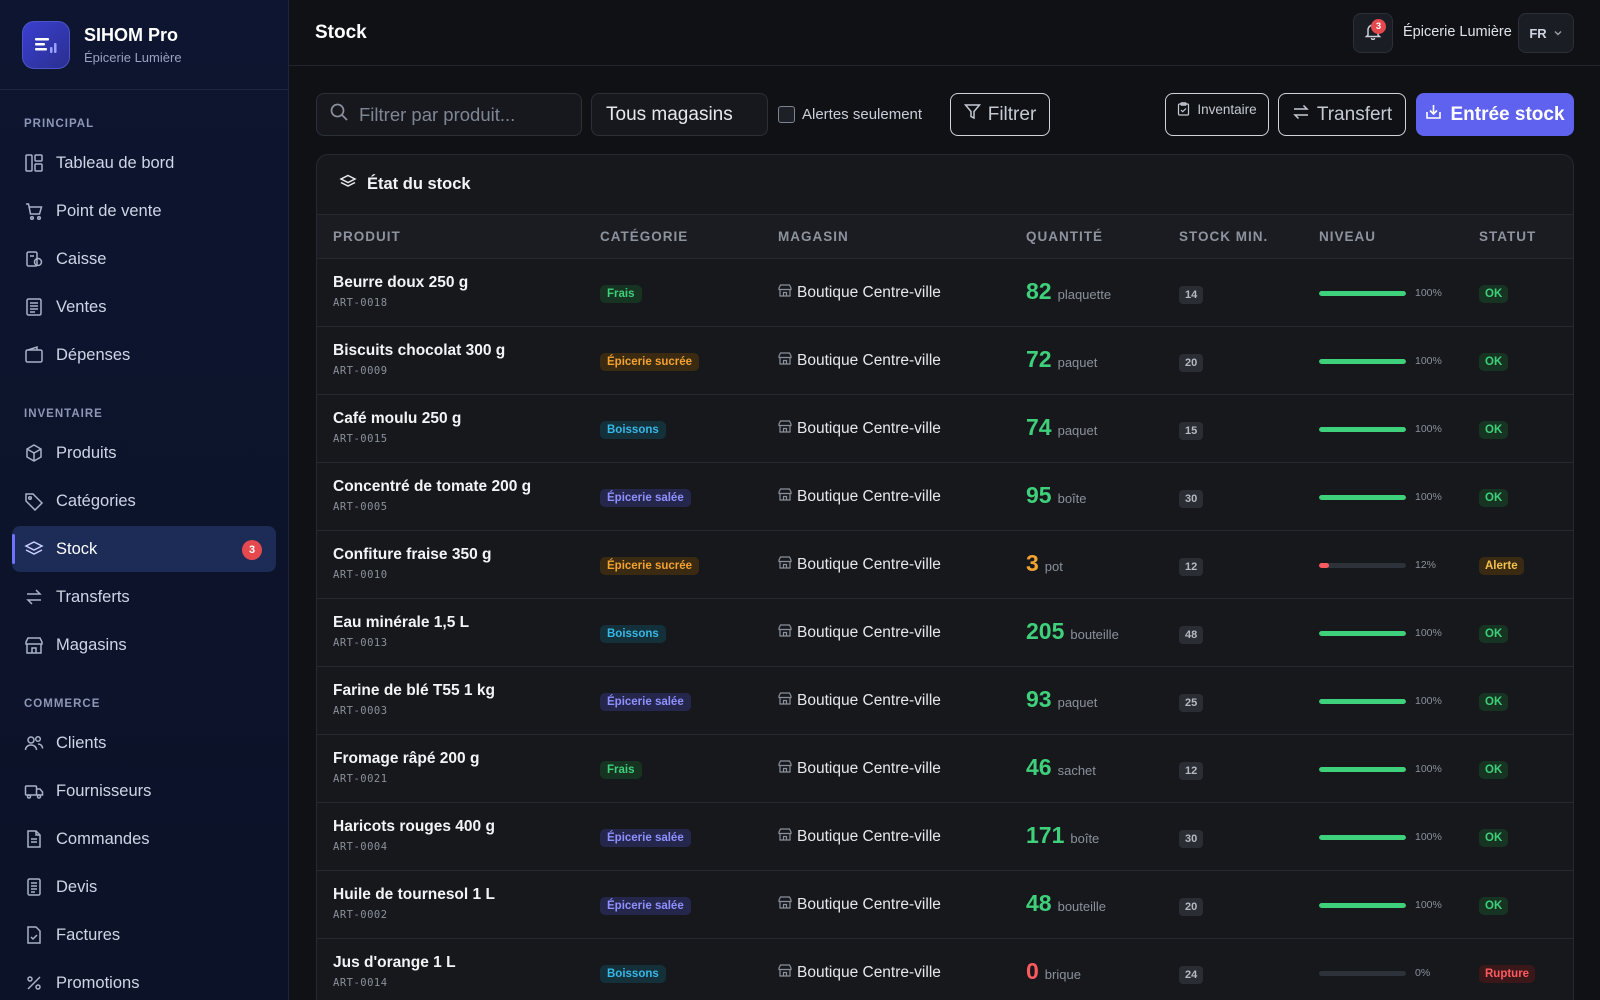 The image size is (1600, 1000). Describe the element at coordinates (63, 414) in the screenshot. I see `nav-section-inventaire: INVENTAIRE` at that location.